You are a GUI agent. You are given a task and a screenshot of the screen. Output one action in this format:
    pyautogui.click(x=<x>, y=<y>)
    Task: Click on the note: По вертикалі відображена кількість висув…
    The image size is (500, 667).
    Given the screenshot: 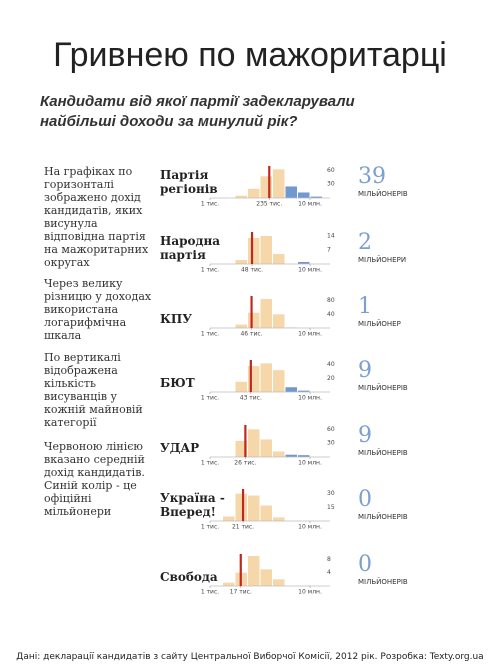 What is the action you would take?
    pyautogui.click(x=93, y=390)
    